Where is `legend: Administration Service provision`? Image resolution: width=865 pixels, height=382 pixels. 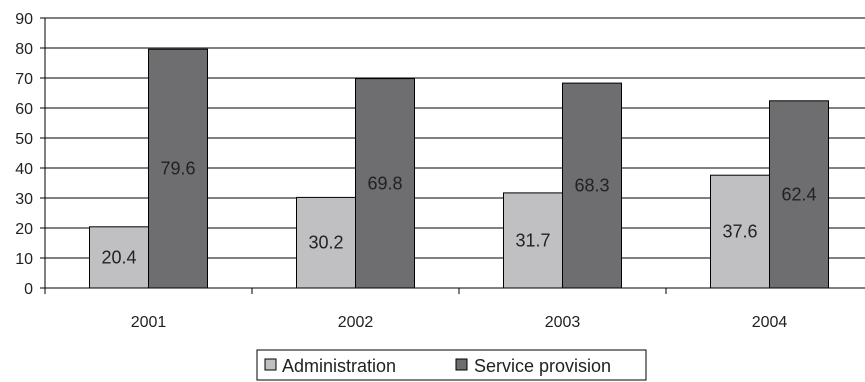
legend: Administration Service provision is located at coordinates (451, 365).